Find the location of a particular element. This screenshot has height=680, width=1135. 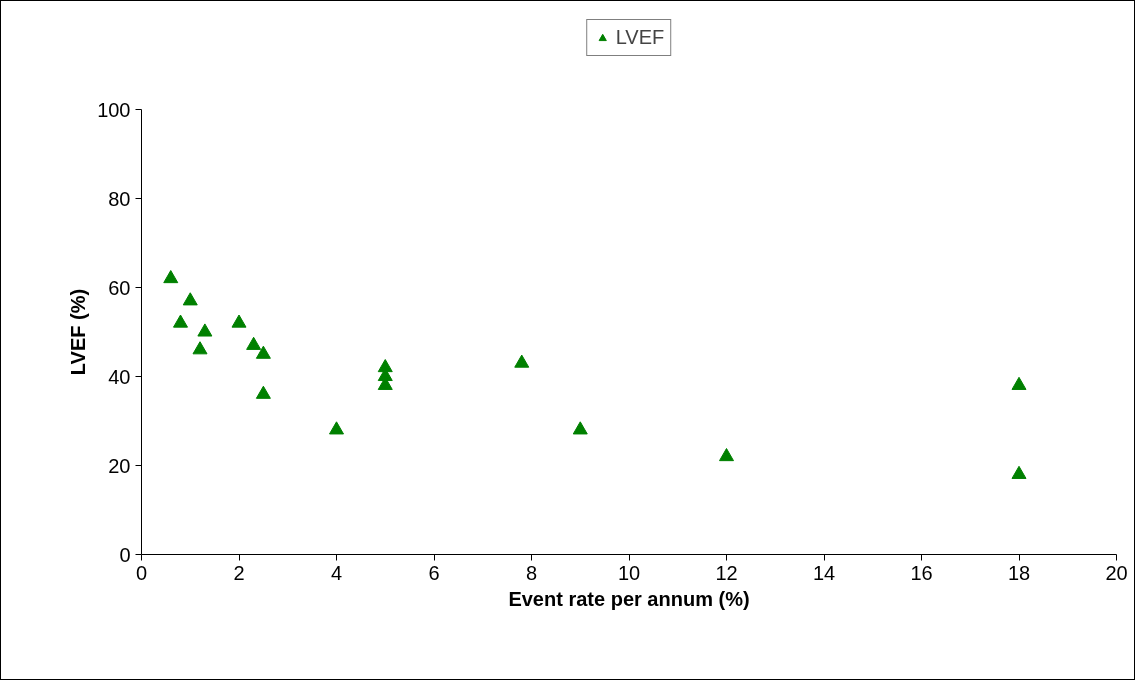

x-axis-title: Event rate per annum (%) is located at coordinates (629, 598).